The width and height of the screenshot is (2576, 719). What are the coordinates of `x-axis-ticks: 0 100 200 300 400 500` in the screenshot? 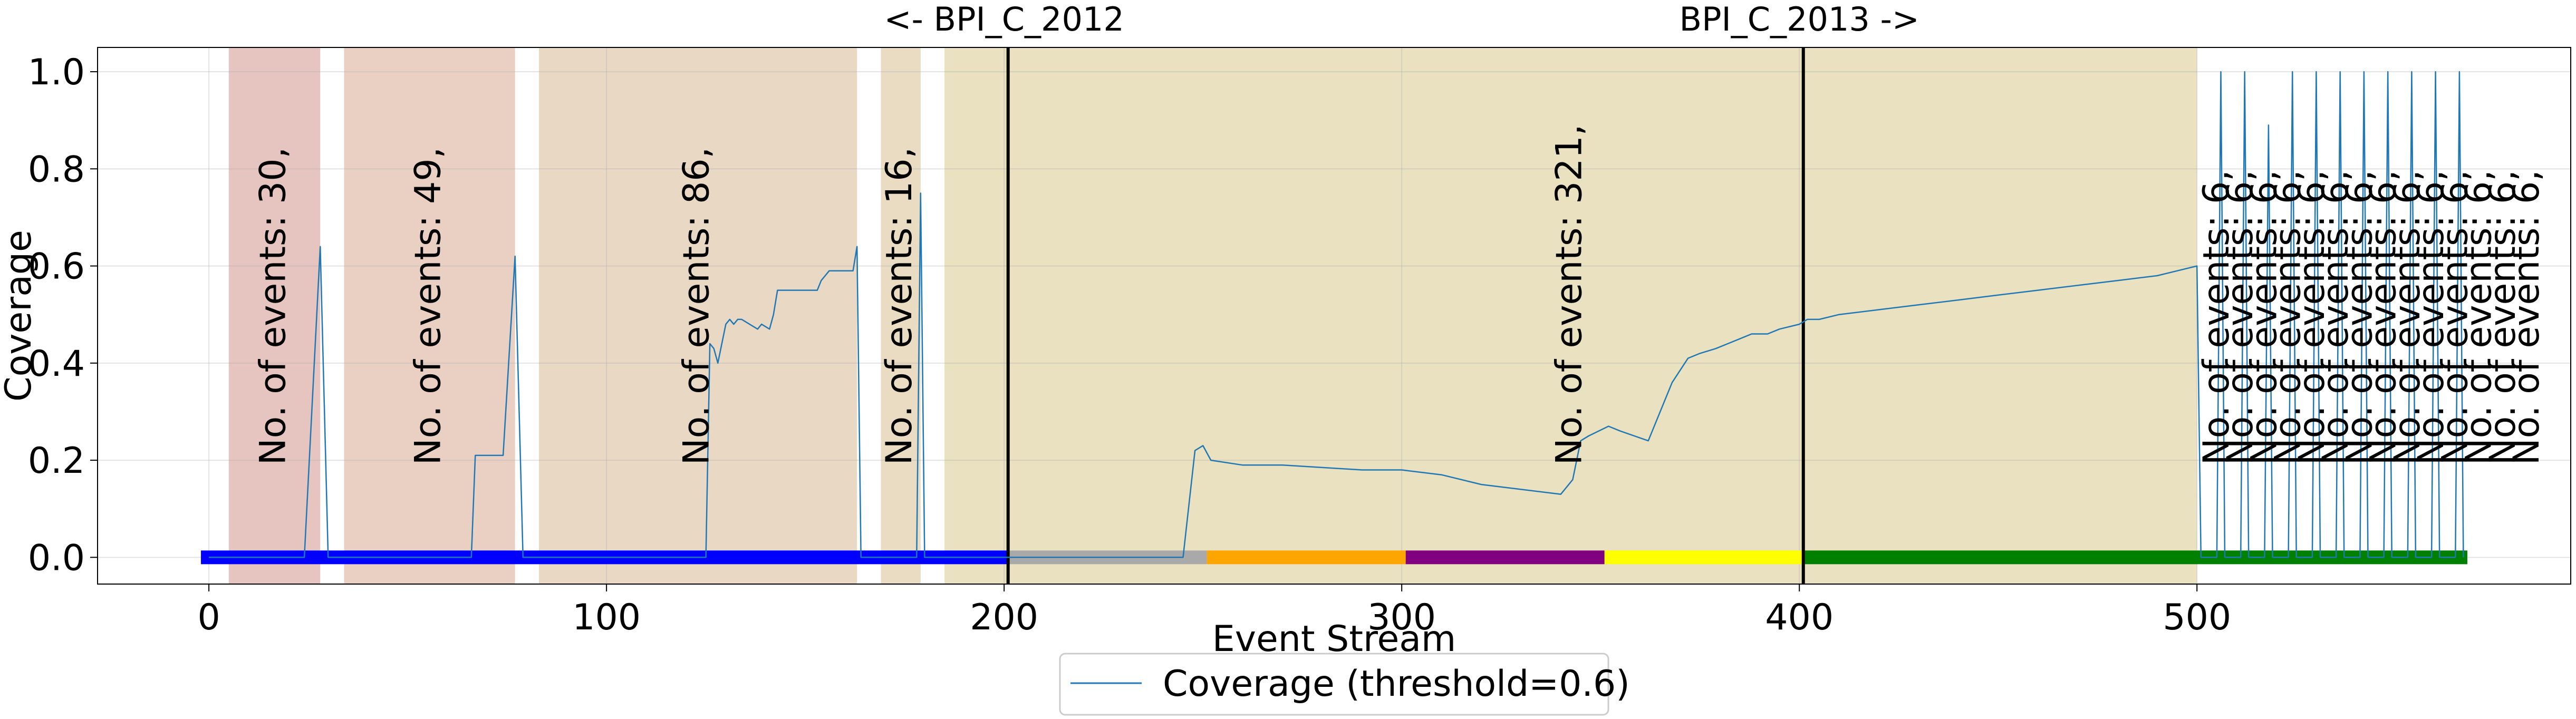 It's located at (1214, 611).